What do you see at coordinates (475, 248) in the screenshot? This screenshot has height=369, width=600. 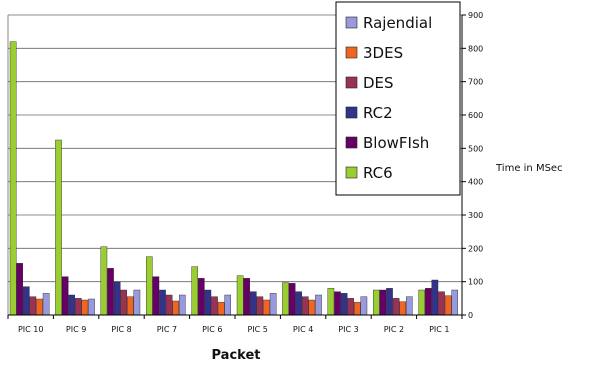 I see `y-tick-label: 200` at bounding box center [475, 248].